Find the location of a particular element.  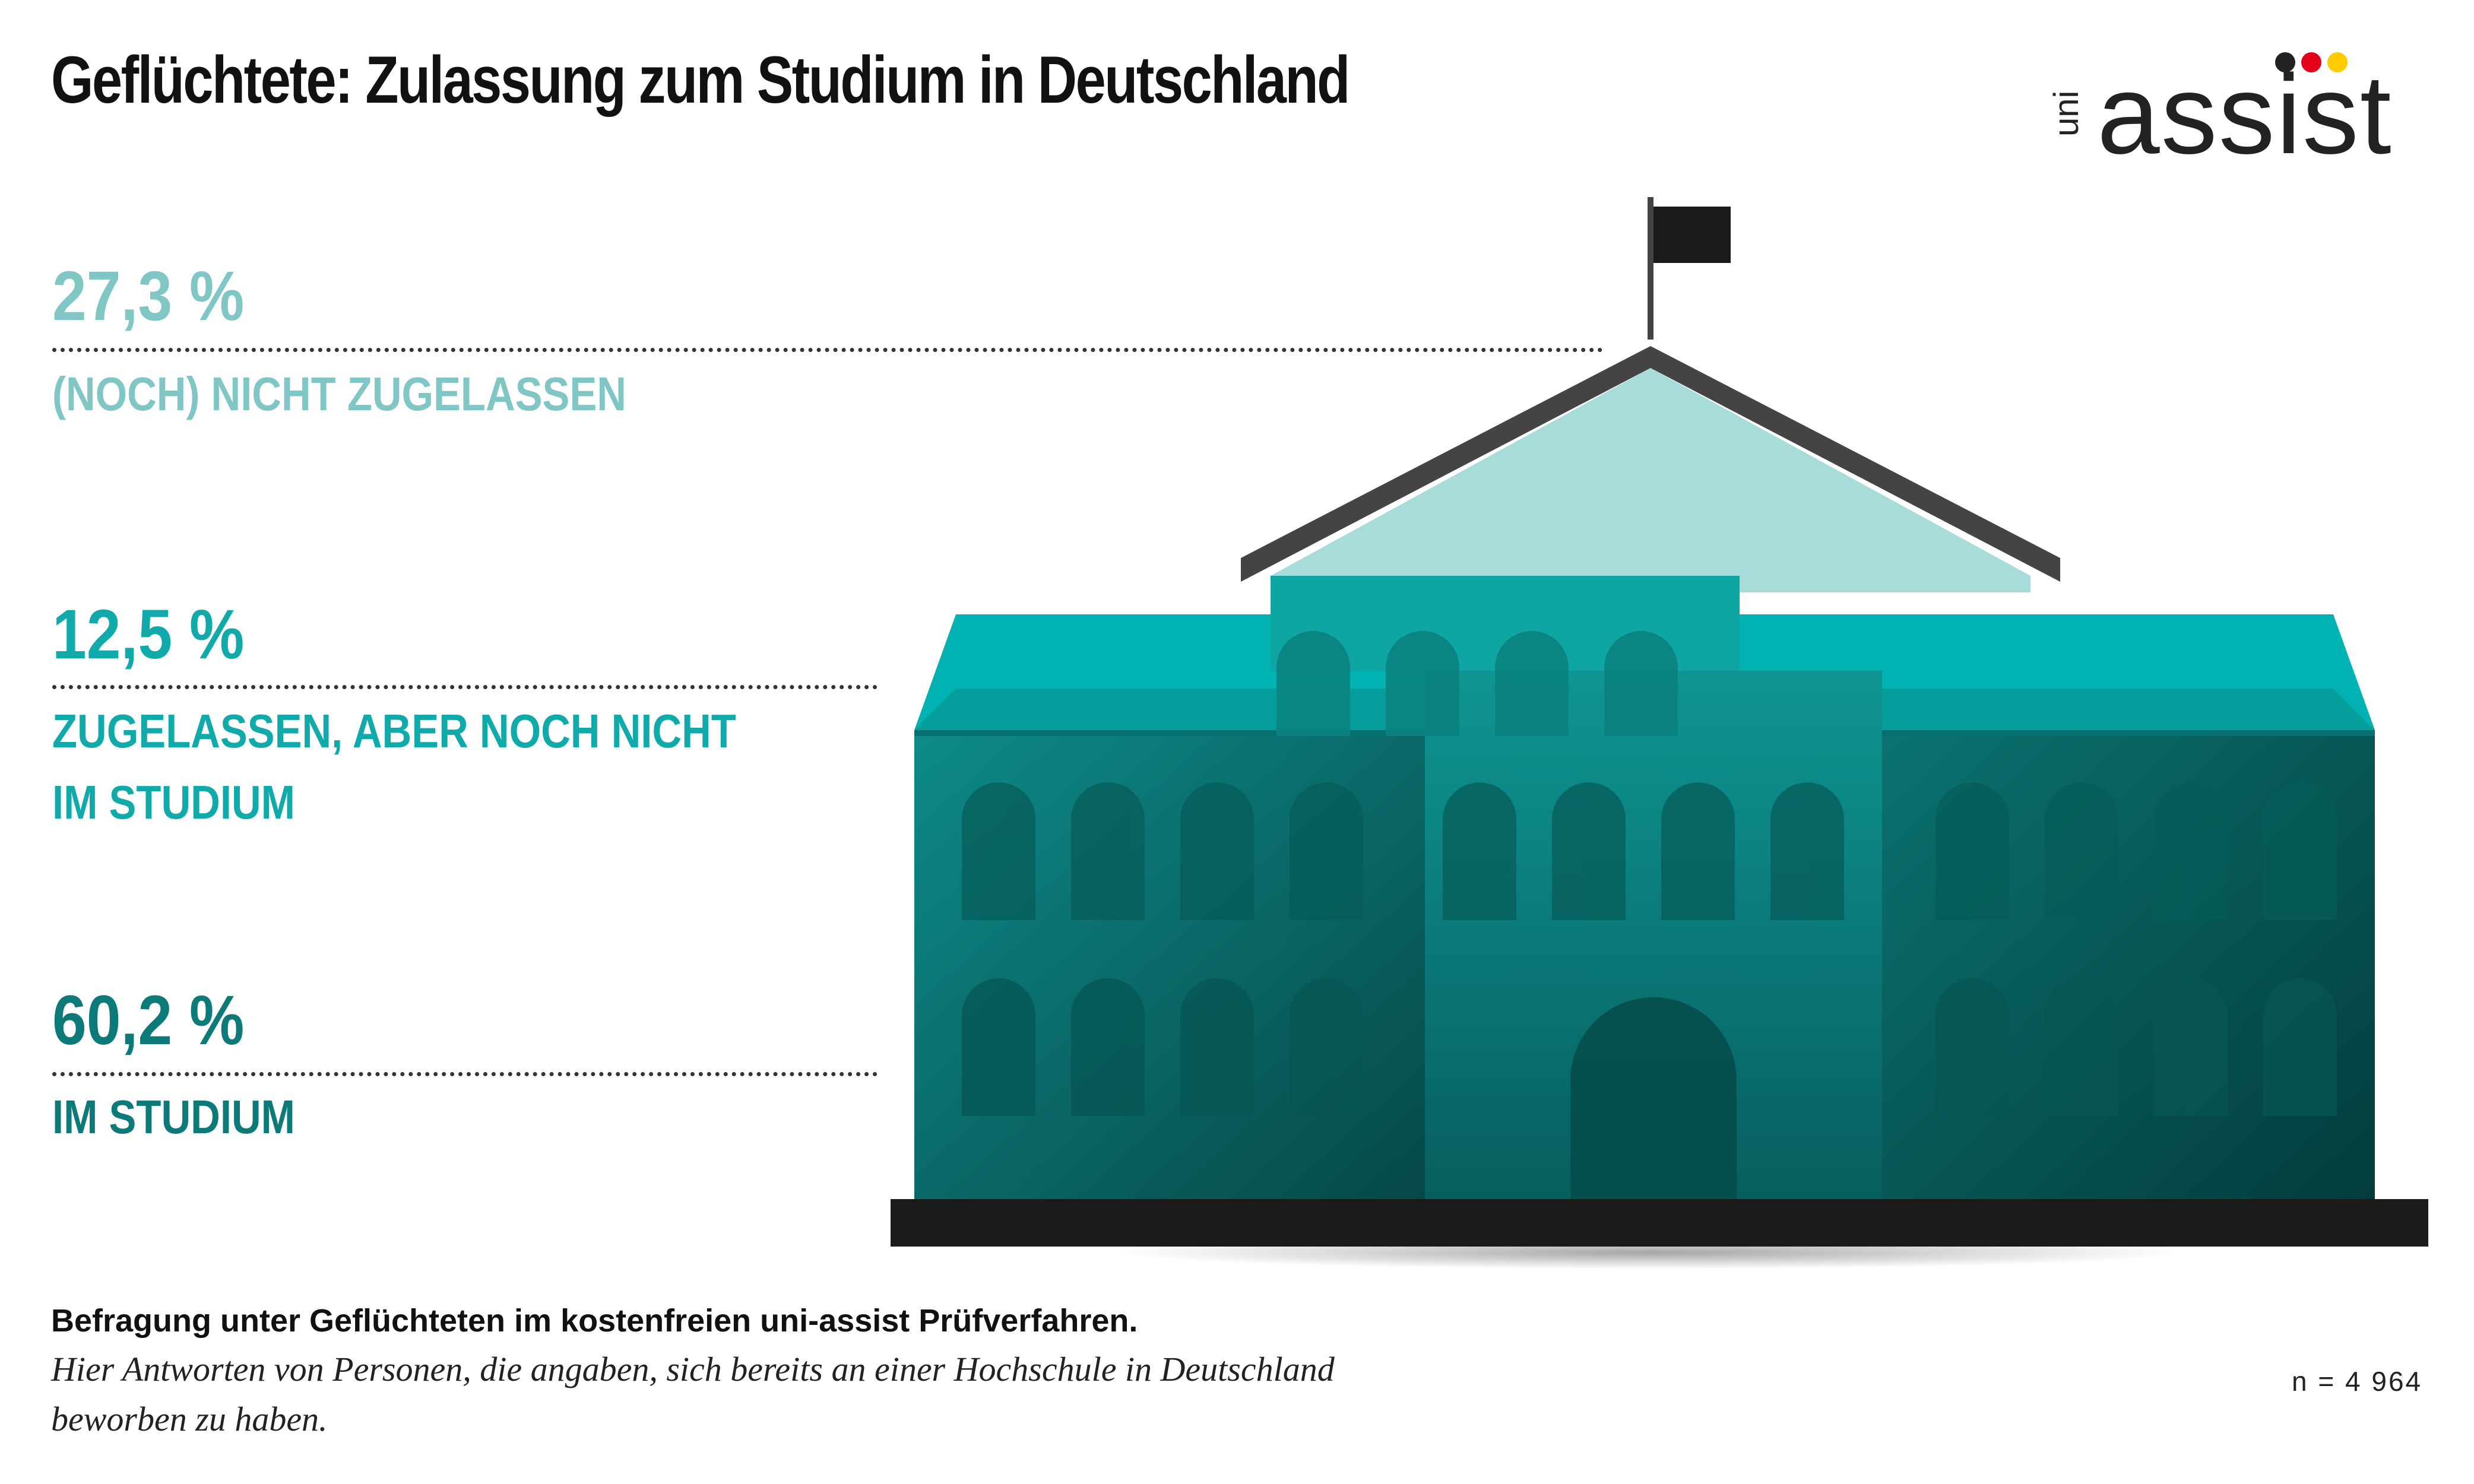

stat-studying: 60,2 % is located at coordinates (161, 1020).